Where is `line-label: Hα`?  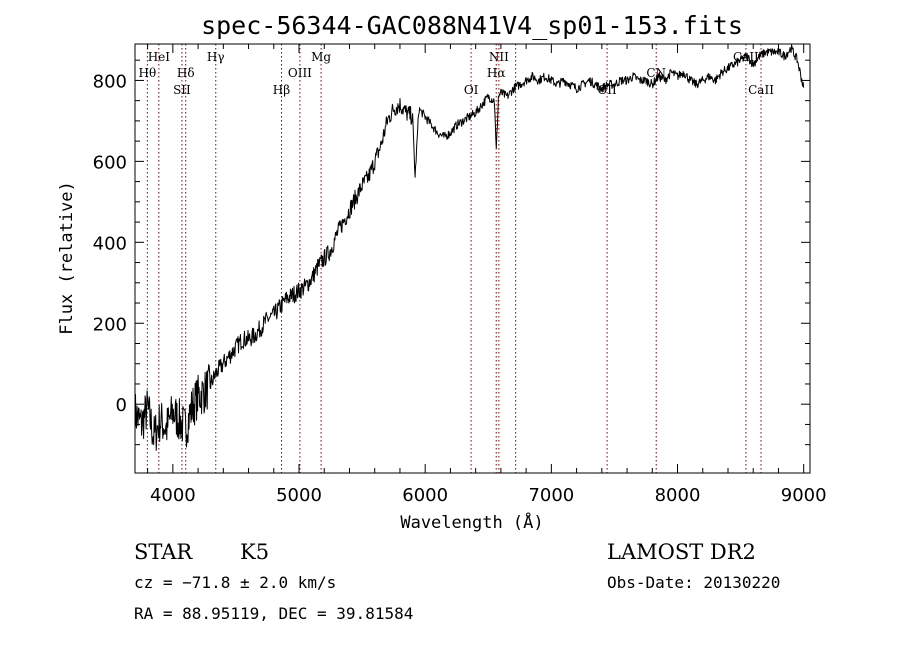
line-label: Hα is located at coordinates (496, 73).